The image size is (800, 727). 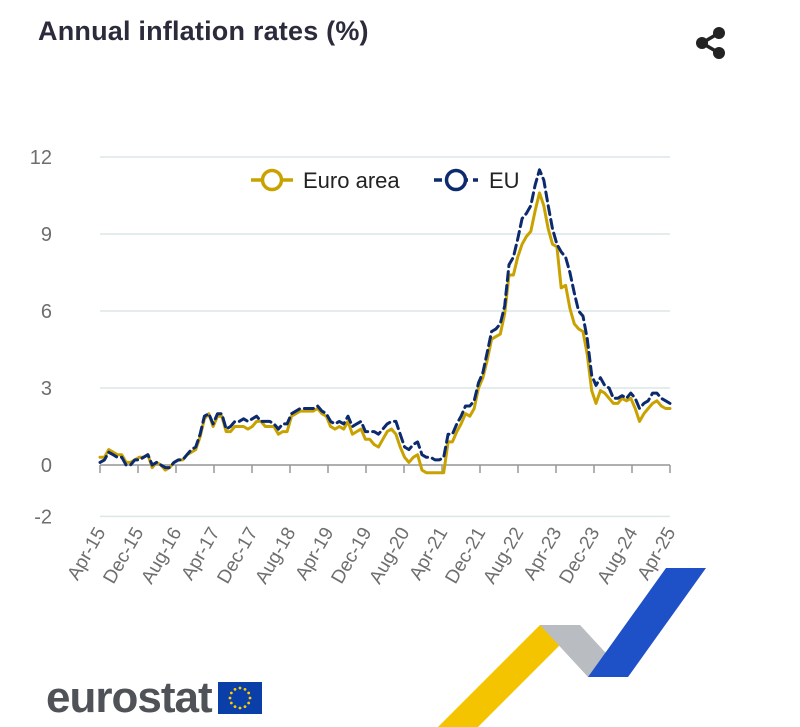 I want to click on chart-legend: Euro area EU, so click(x=385, y=180).